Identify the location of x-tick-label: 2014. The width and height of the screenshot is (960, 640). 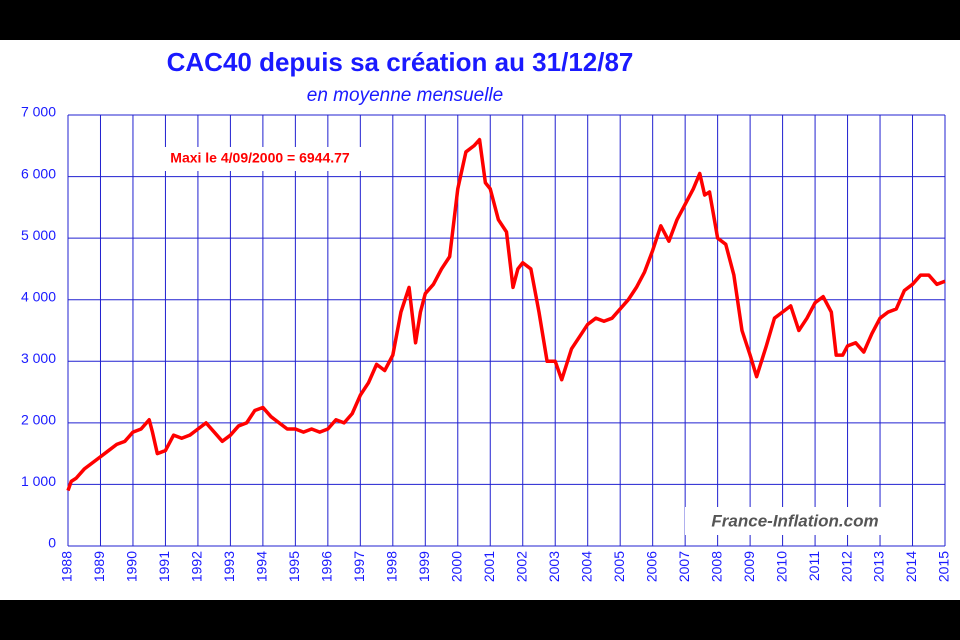
(911, 566).